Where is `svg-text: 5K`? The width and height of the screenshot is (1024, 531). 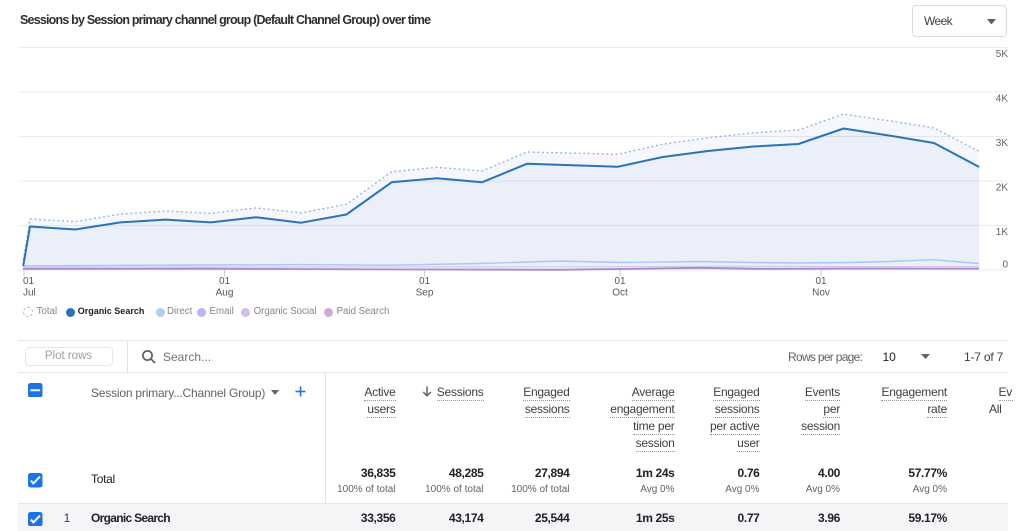 svg-text: 5K is located at coordinates (1002, 54).